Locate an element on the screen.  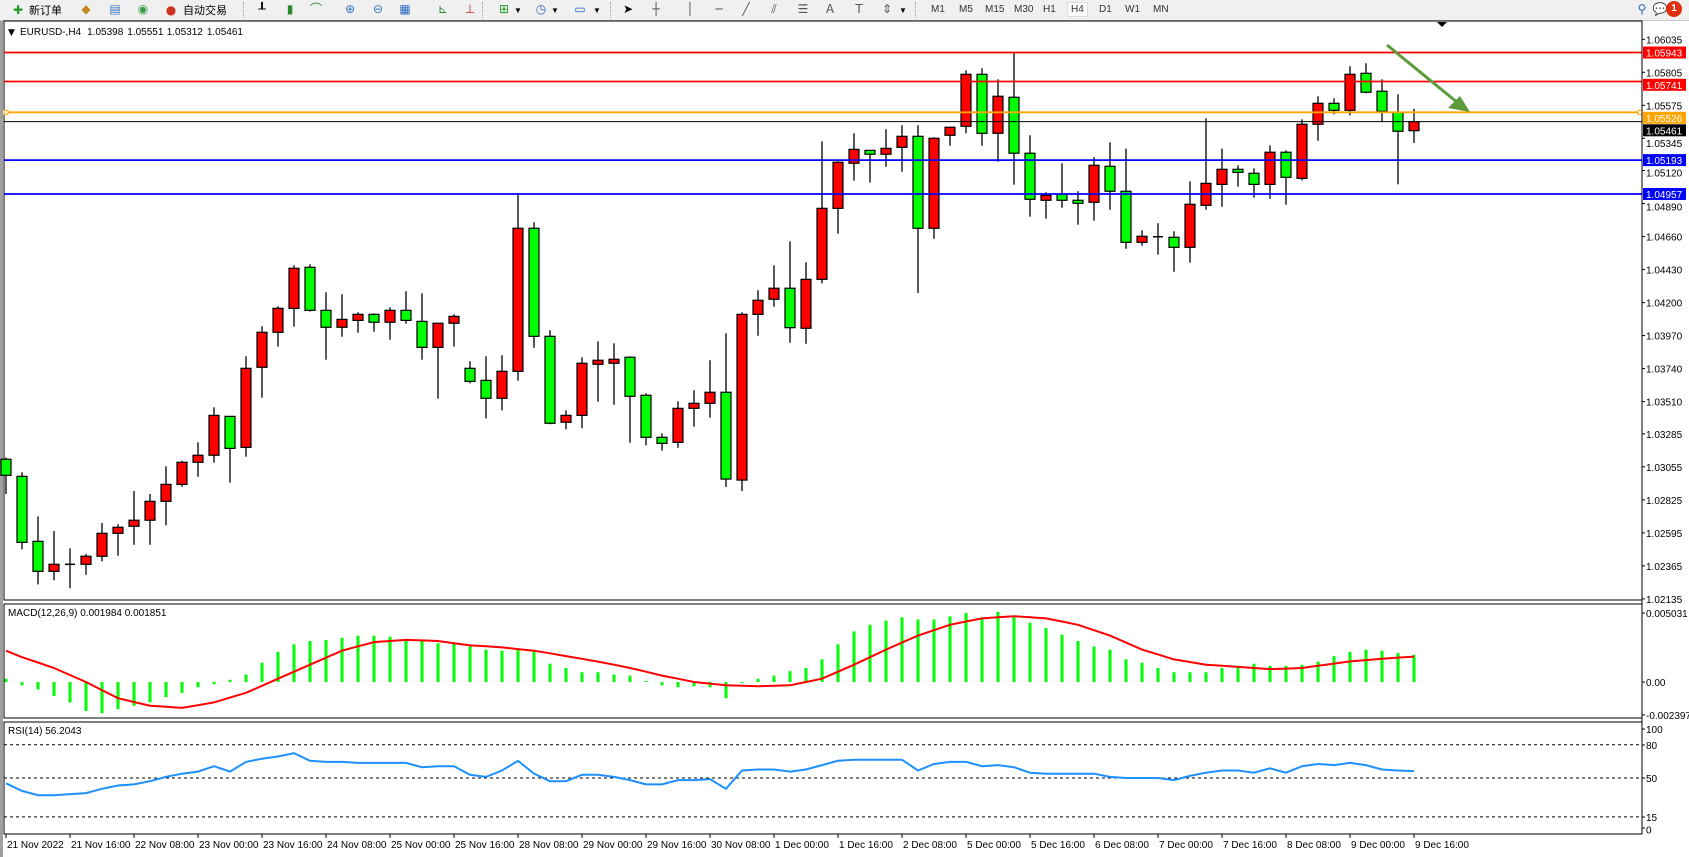
templates-icon: ▭ is located at coordinates (580, 9).